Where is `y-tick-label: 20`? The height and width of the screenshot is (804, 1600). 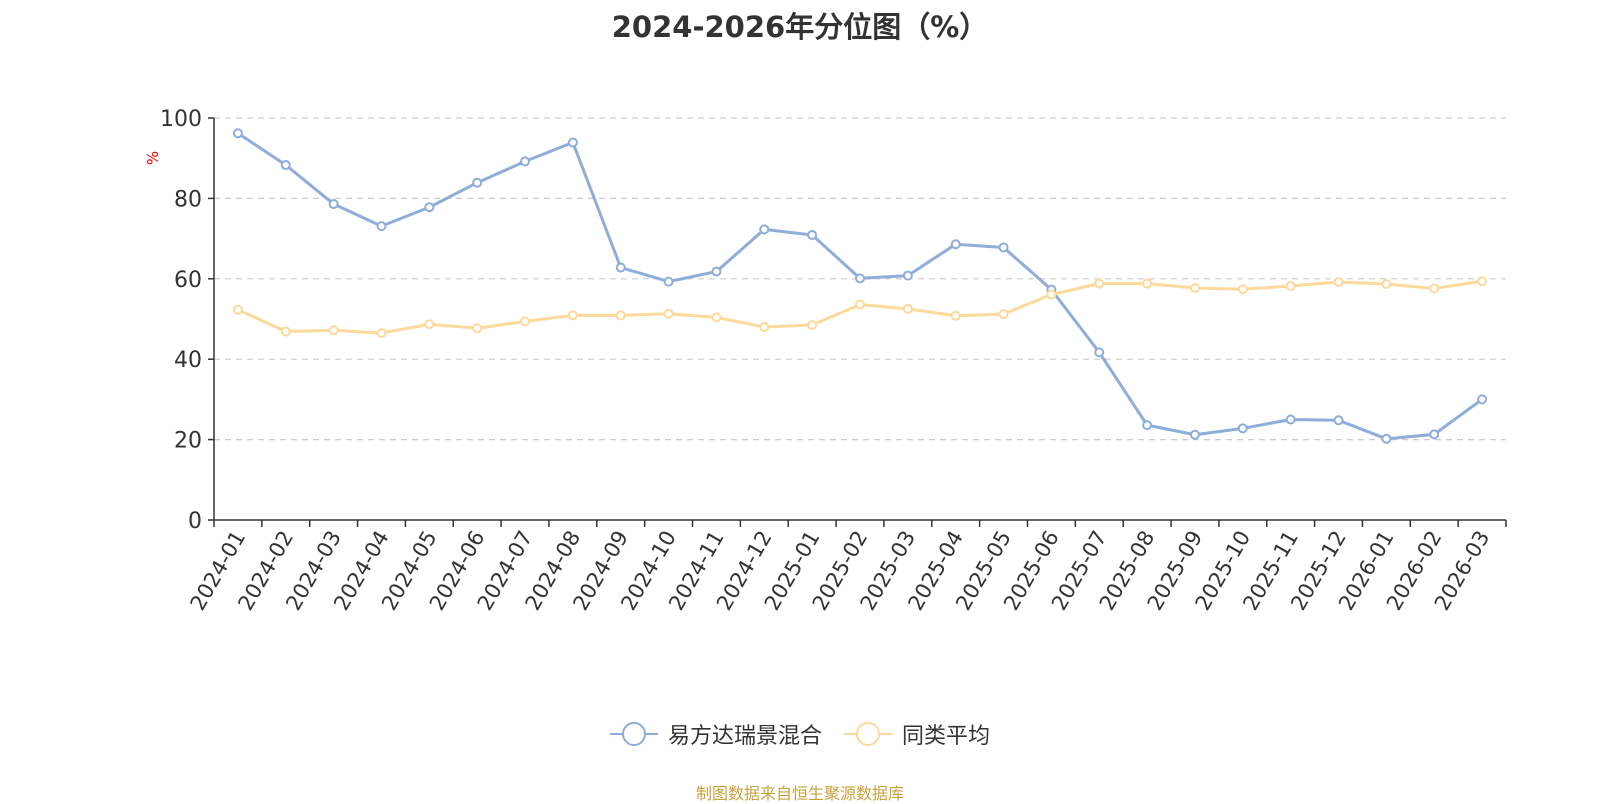
y-tick-label: 20 is located at coordinates (188, 441).